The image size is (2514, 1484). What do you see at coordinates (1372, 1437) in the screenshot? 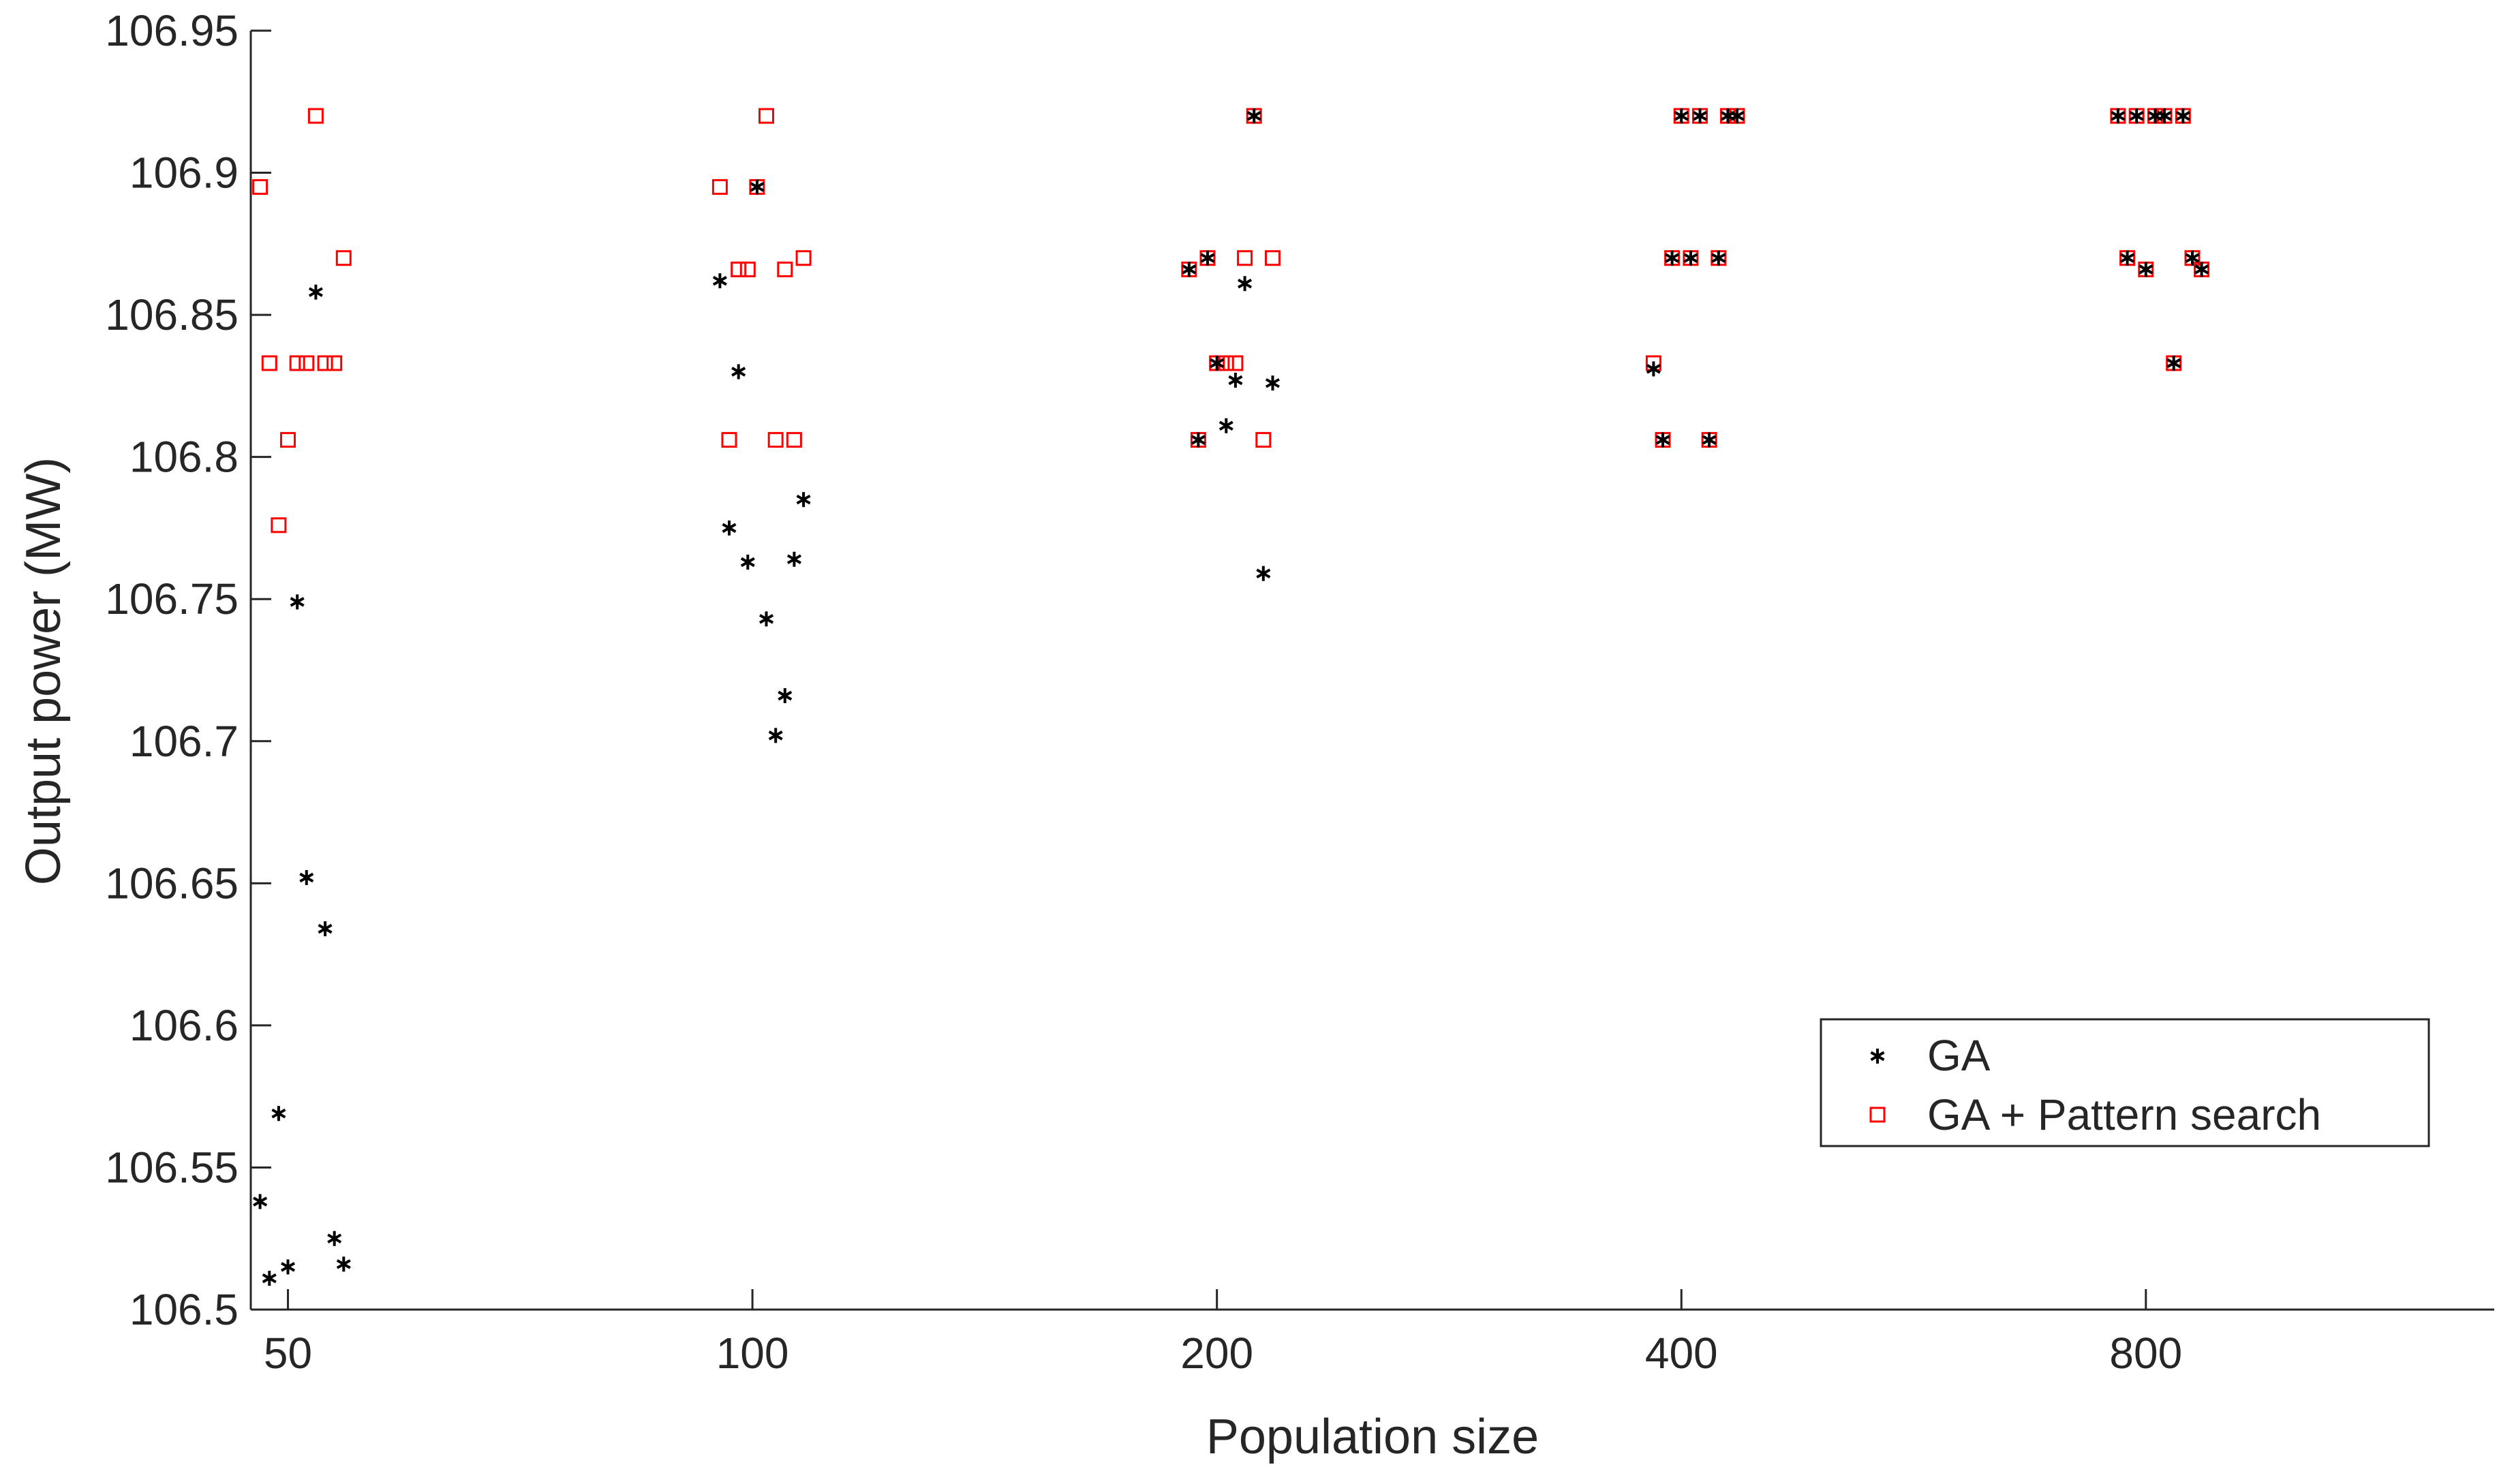
I see `x-axis-label: Population size` at bounding box center [1372, 1437].